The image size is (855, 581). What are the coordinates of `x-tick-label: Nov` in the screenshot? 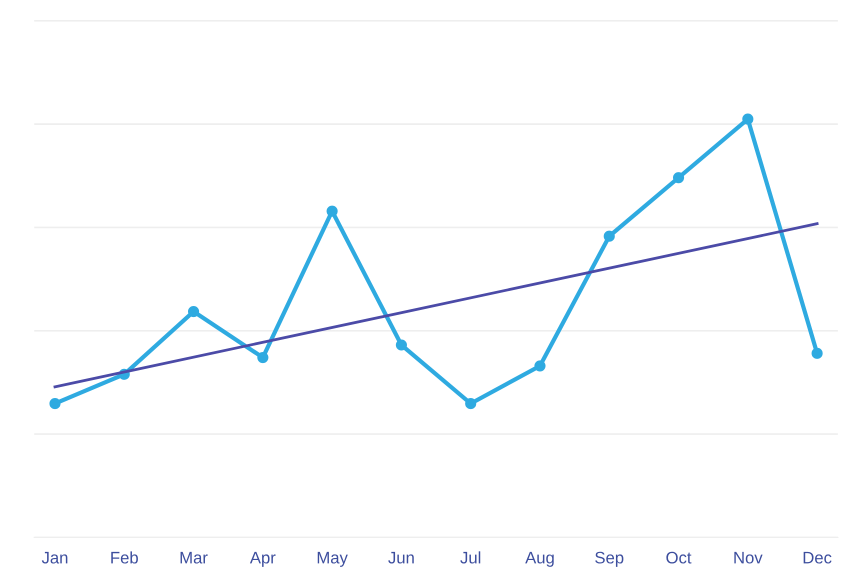 It's located at (748, 558).